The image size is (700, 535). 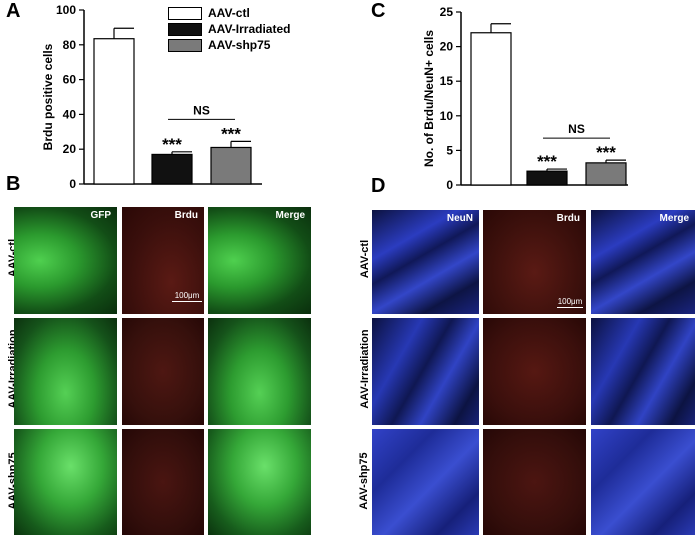 I want to click on y-tick-label: 60, so click(x=70, y=80).